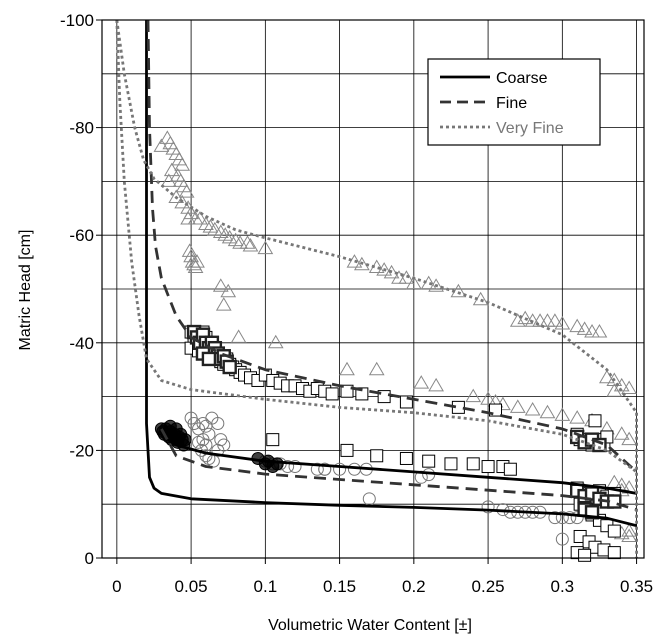 This screenshot has height=642, width=667. Describe the element at coordinates (488, 586) in the screenshot. I see `x-tick-label: 0.25` at that location.